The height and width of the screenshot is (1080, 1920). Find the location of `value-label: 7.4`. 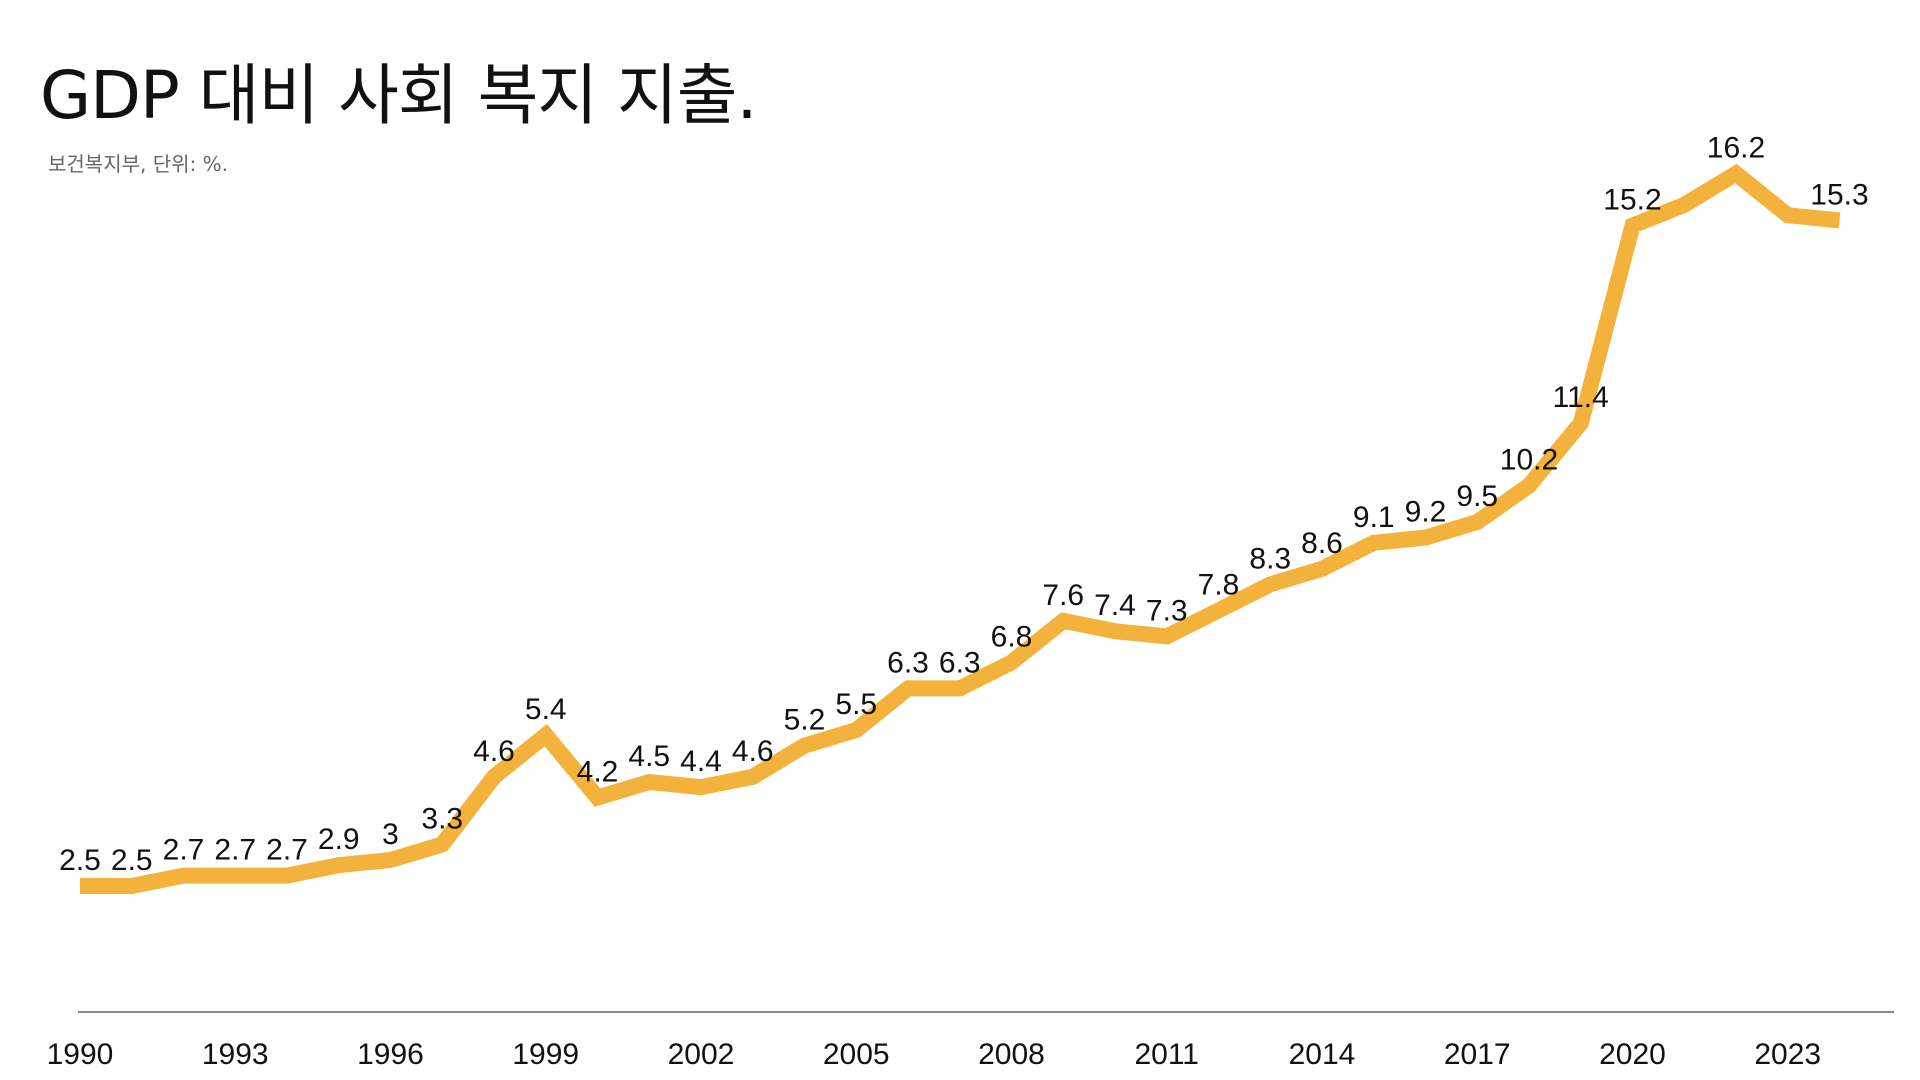

value-label: 7.4 is located at coordinates (1115, 605).